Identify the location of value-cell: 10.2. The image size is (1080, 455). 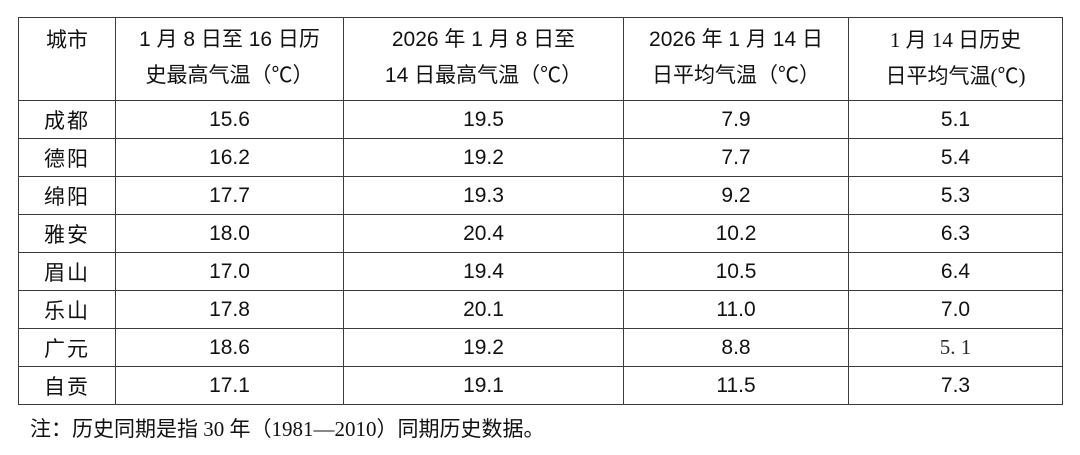
(736, 233).